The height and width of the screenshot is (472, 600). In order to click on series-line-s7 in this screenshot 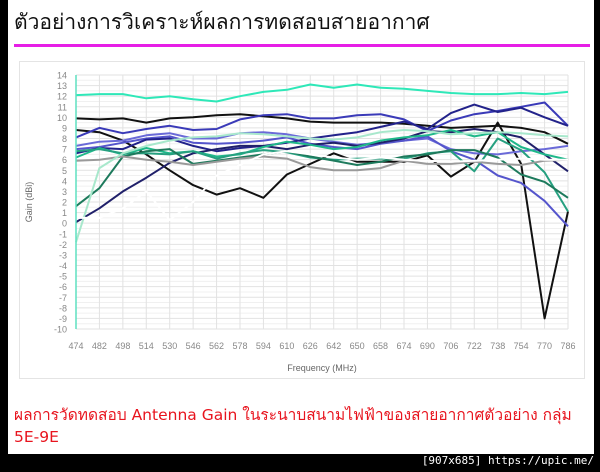, I will do `click(322, 129)`.